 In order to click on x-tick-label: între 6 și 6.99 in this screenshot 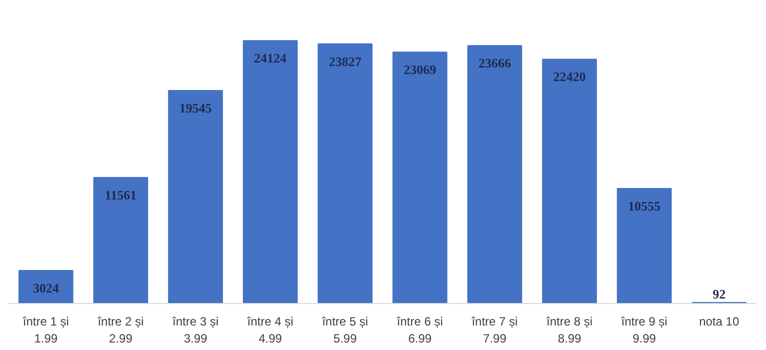, I will do `click(419, 330)`.